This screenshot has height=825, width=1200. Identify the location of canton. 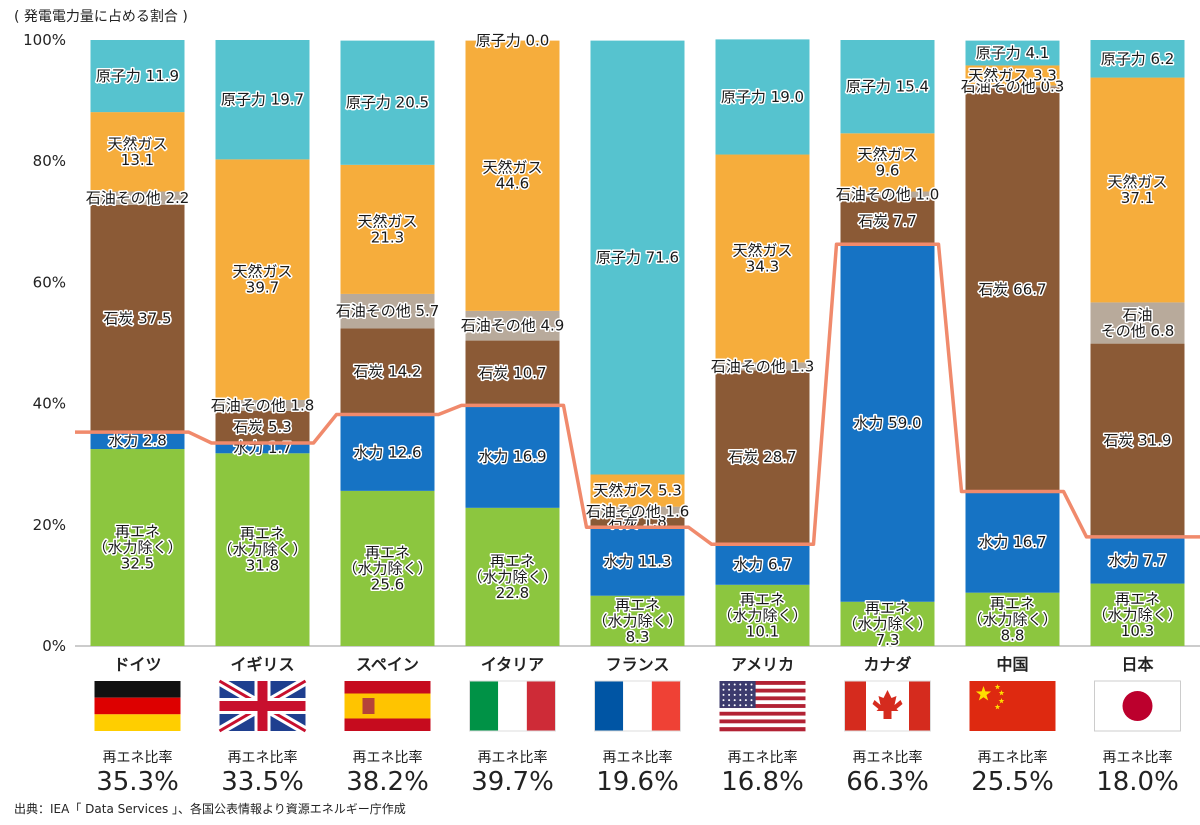
(737, 694).